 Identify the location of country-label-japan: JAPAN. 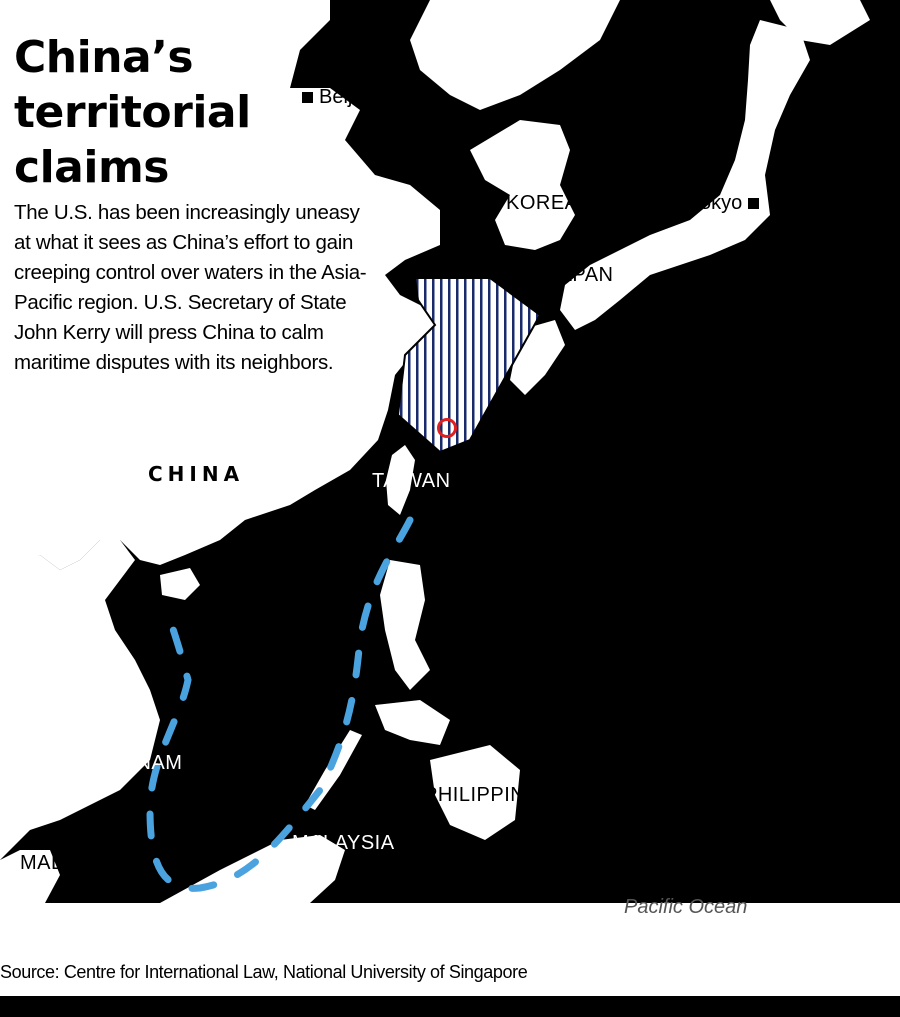
(581, 275).